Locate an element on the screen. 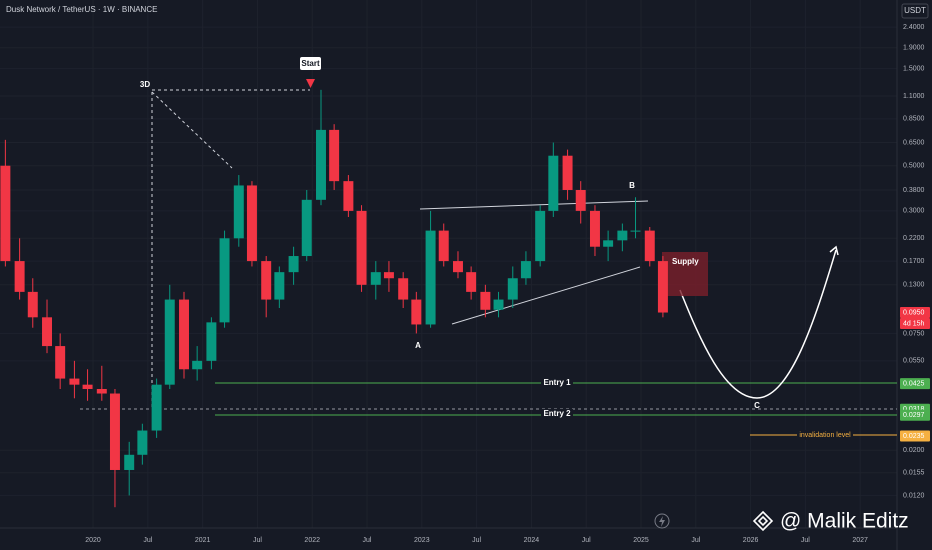 Image resolution: width=932 pixels, height=550 pixels. unit-label: USDT is located at coordinates (915, 10).